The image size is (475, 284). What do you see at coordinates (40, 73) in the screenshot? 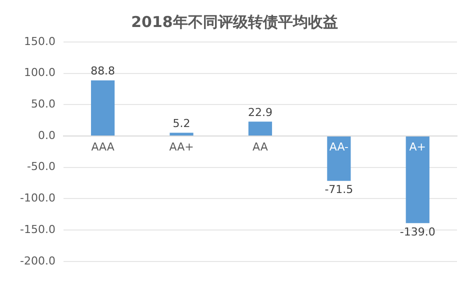
I see `y-tick-label: 100.0` at bounding box center [40, 73].